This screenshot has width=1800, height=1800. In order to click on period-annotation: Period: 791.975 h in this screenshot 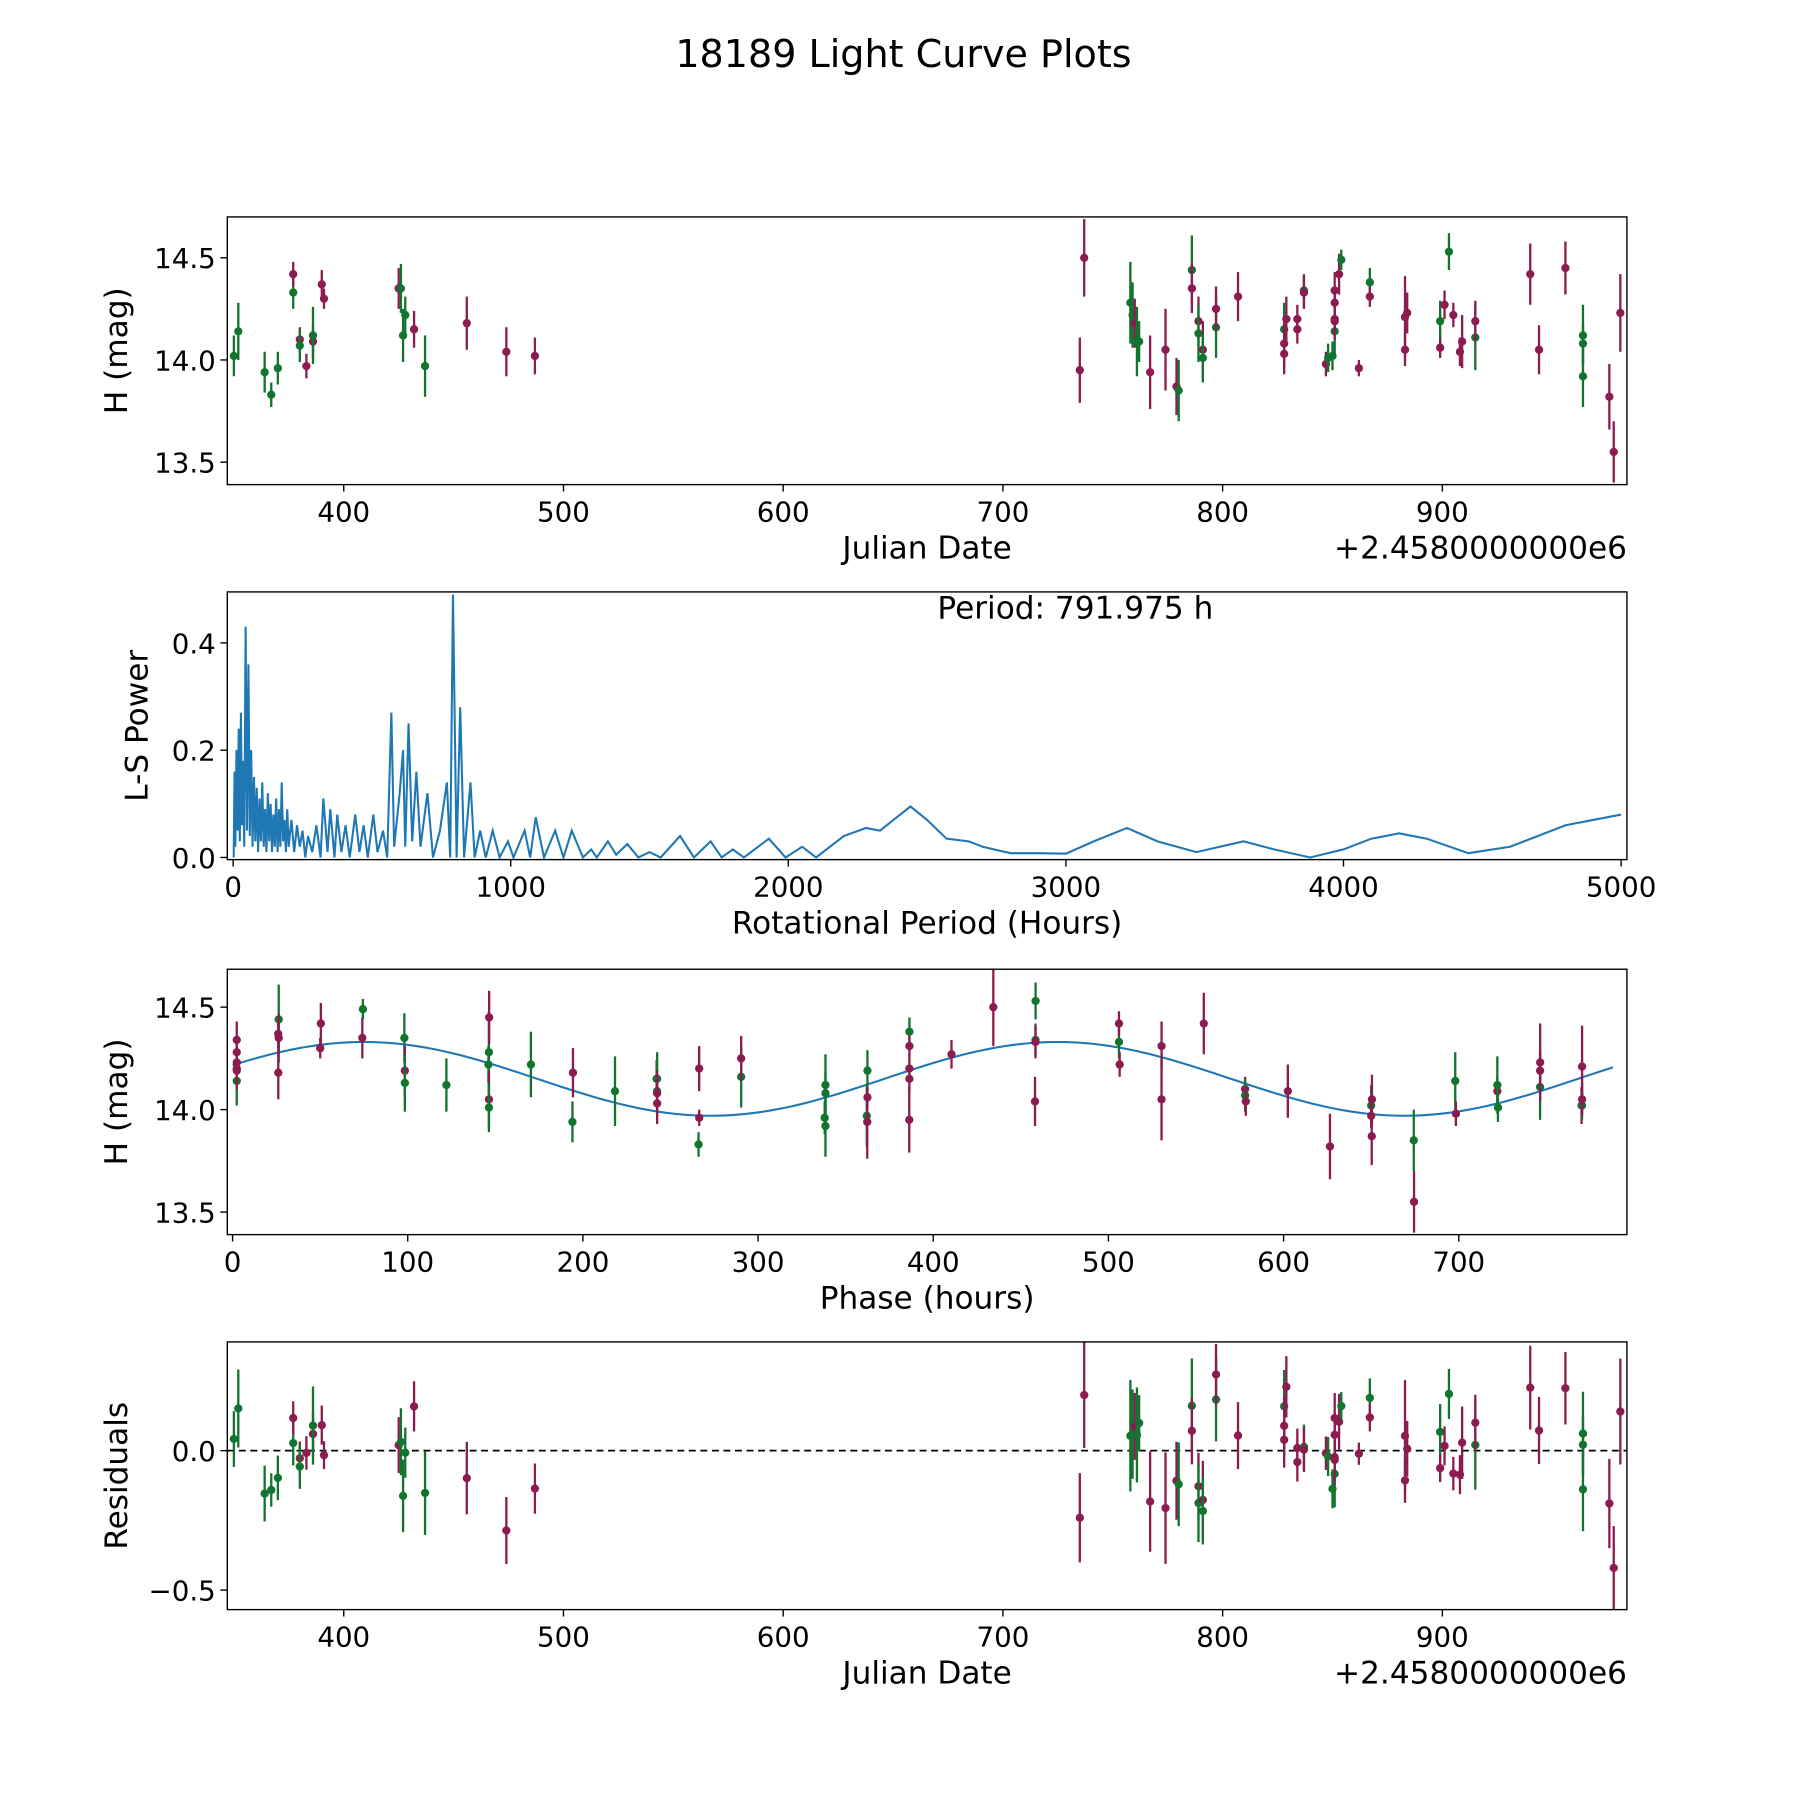, I will do `click(1075, 608)`.